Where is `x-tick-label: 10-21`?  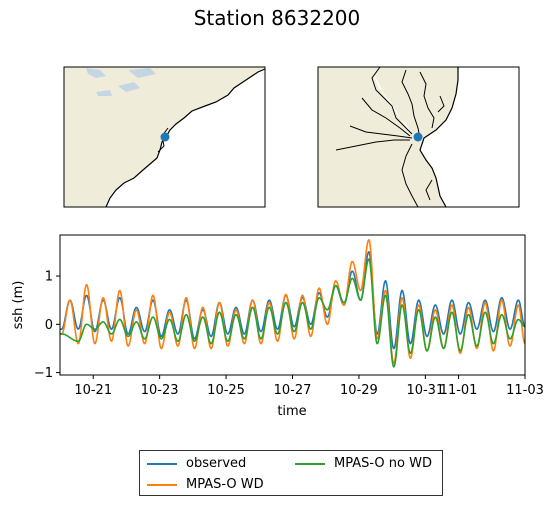
x-tick-label: 10-21 is located at coordinates (93, 390).